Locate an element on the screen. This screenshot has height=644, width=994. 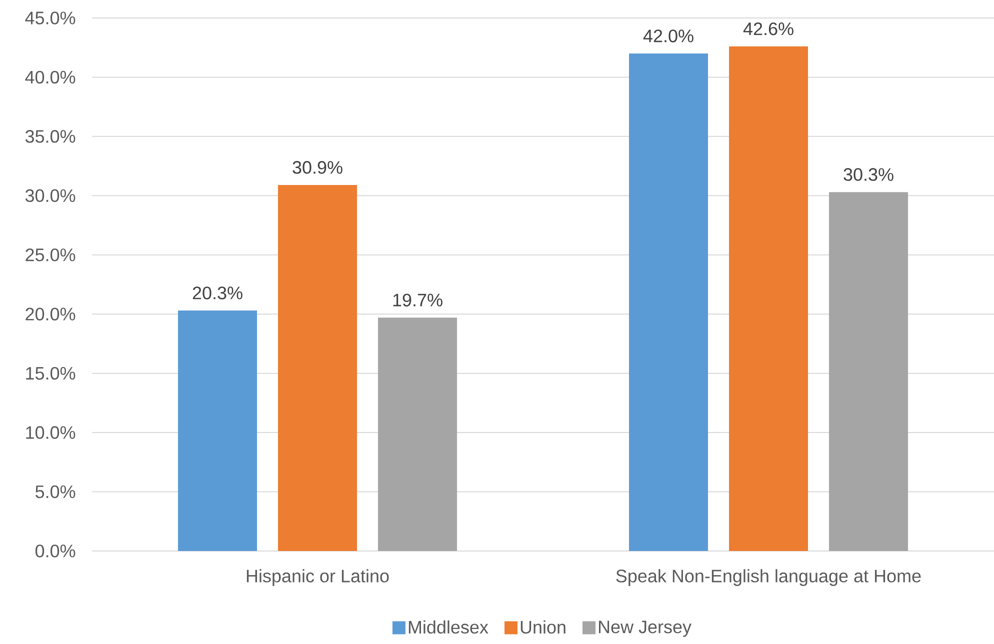
data-label: 30.3% is located at coordinates (869, 174).